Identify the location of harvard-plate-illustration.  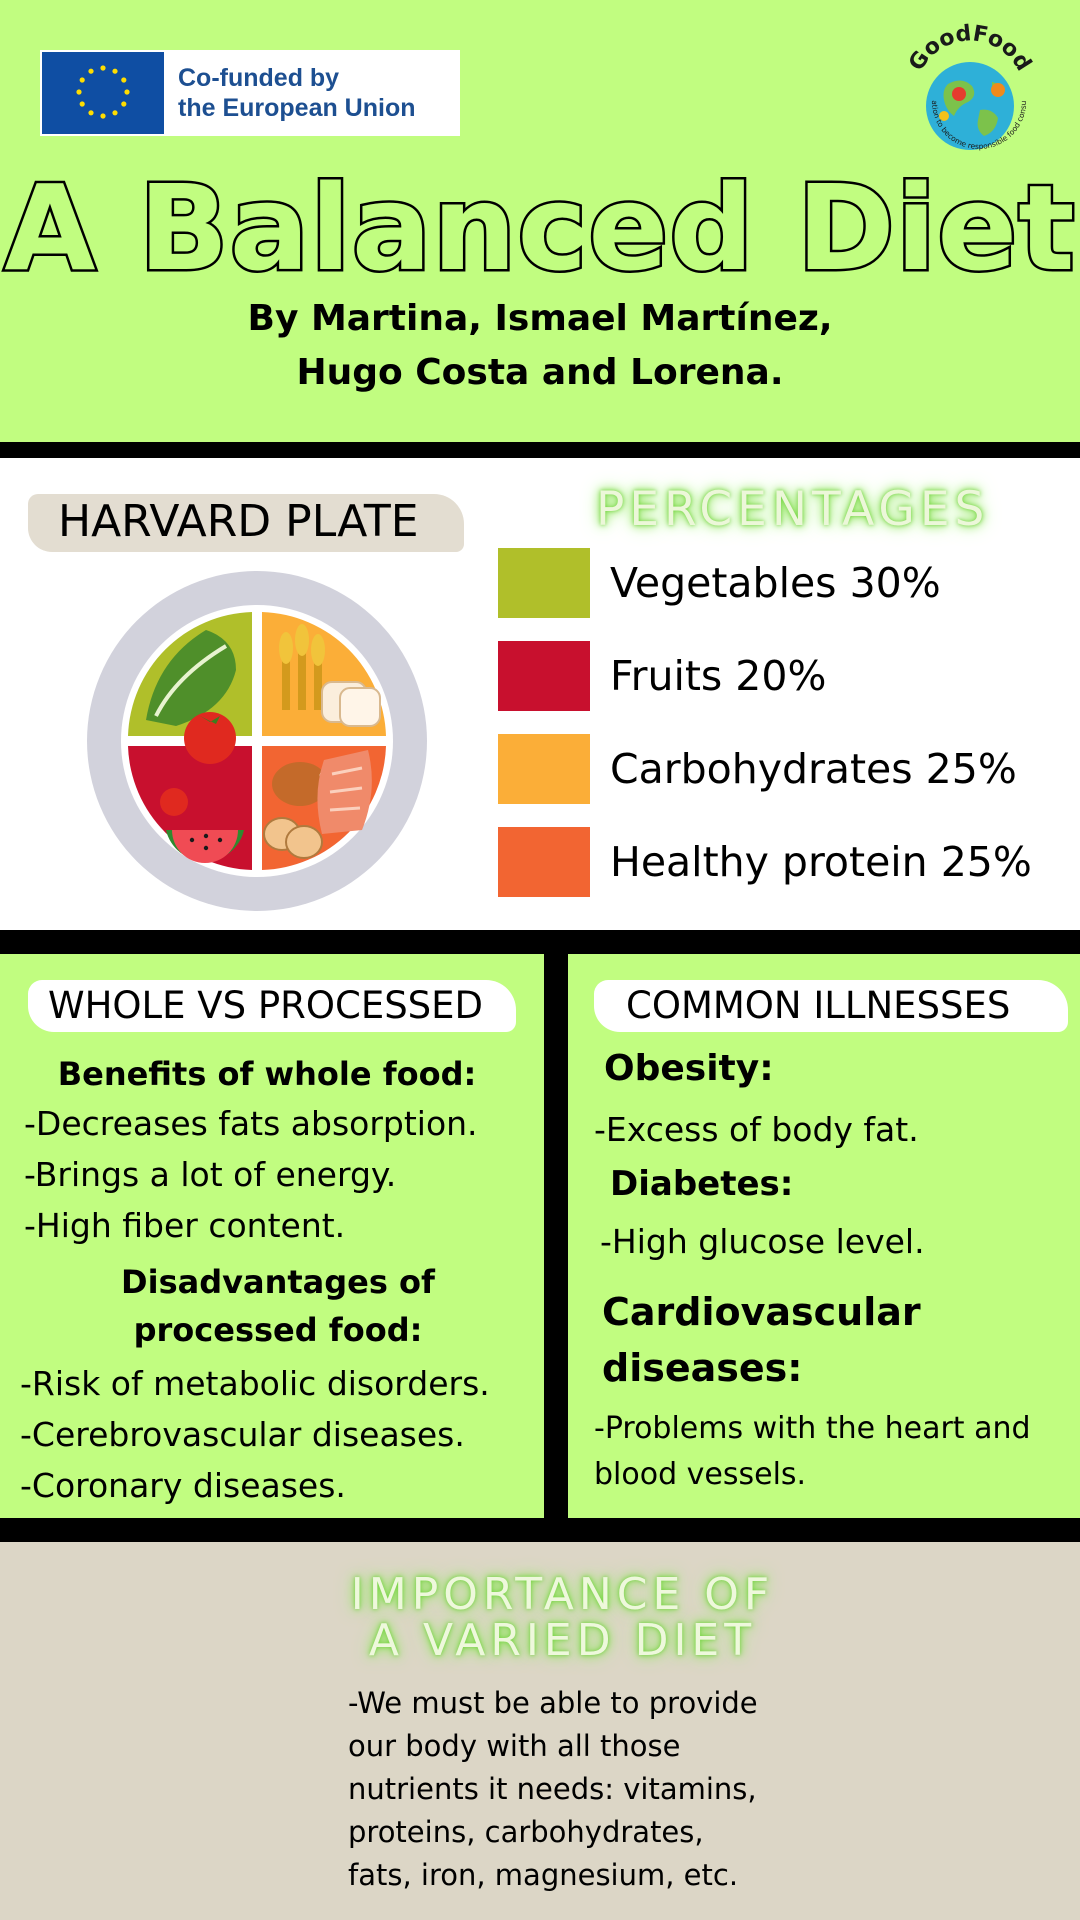
(257, 741).